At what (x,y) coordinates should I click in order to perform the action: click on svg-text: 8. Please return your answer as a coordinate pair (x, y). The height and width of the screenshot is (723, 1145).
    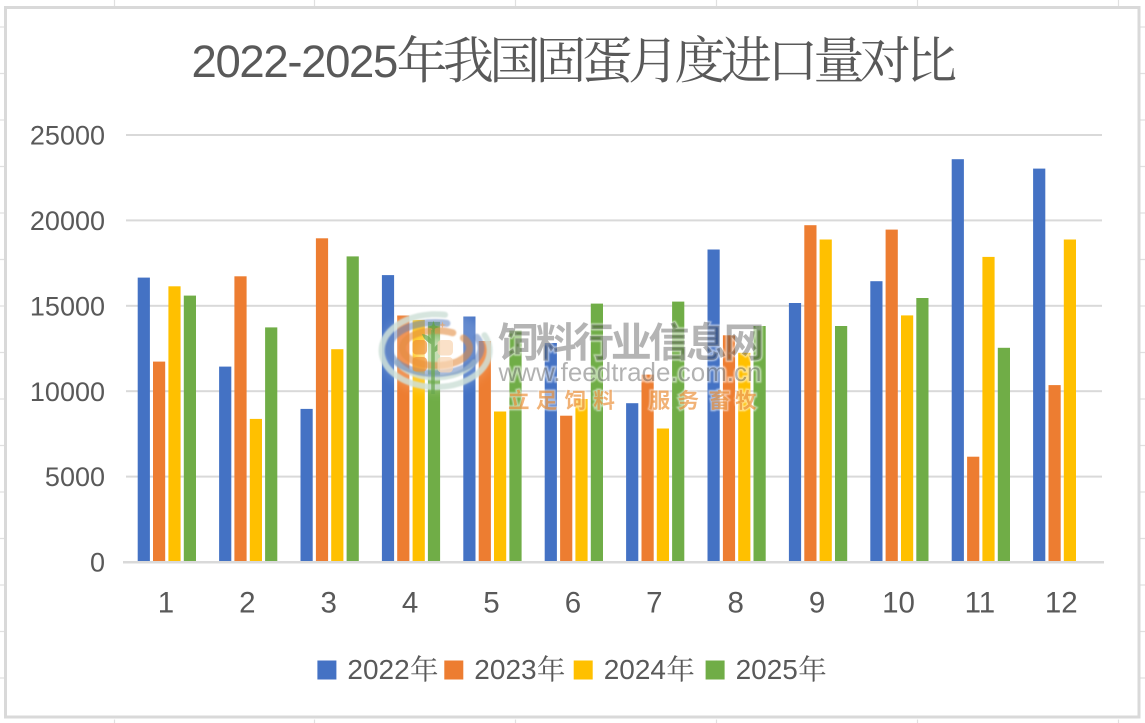
    Looking at the image, I should click on (735, 603).